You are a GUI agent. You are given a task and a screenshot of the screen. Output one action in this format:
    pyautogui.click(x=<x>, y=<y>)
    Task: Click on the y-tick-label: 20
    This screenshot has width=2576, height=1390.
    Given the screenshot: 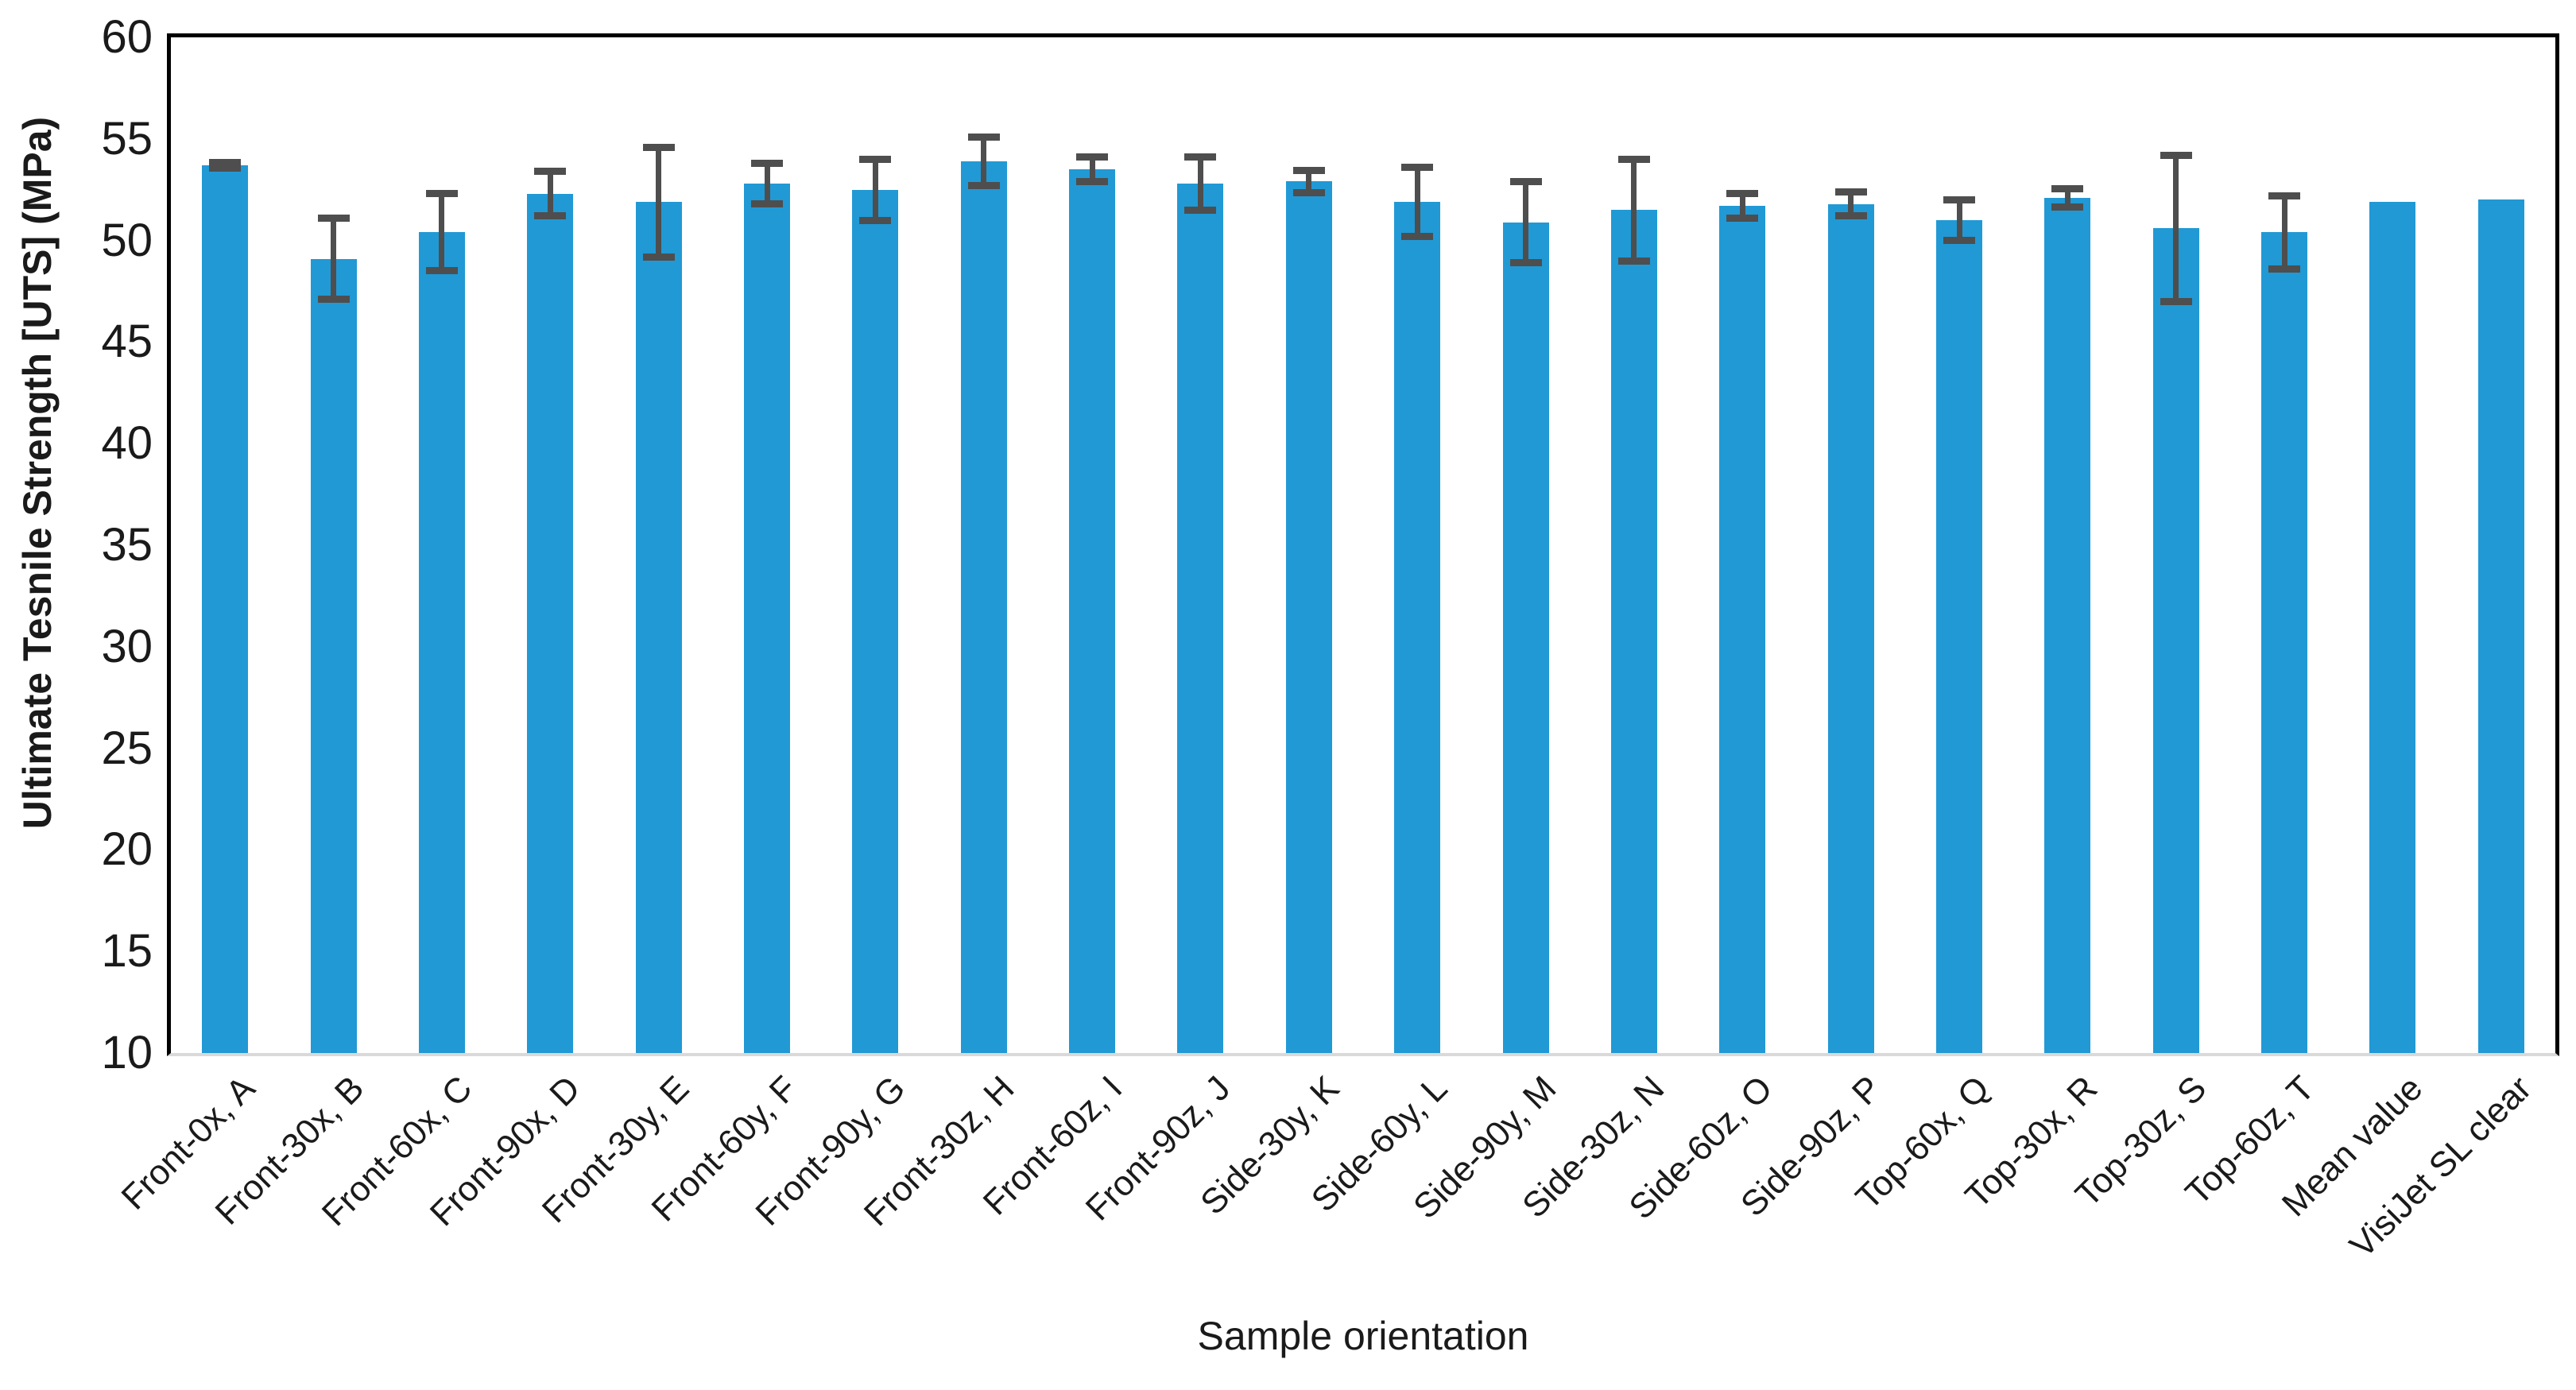 What is the action you would take?
    pyautogui.click(x=127, y=849)
    